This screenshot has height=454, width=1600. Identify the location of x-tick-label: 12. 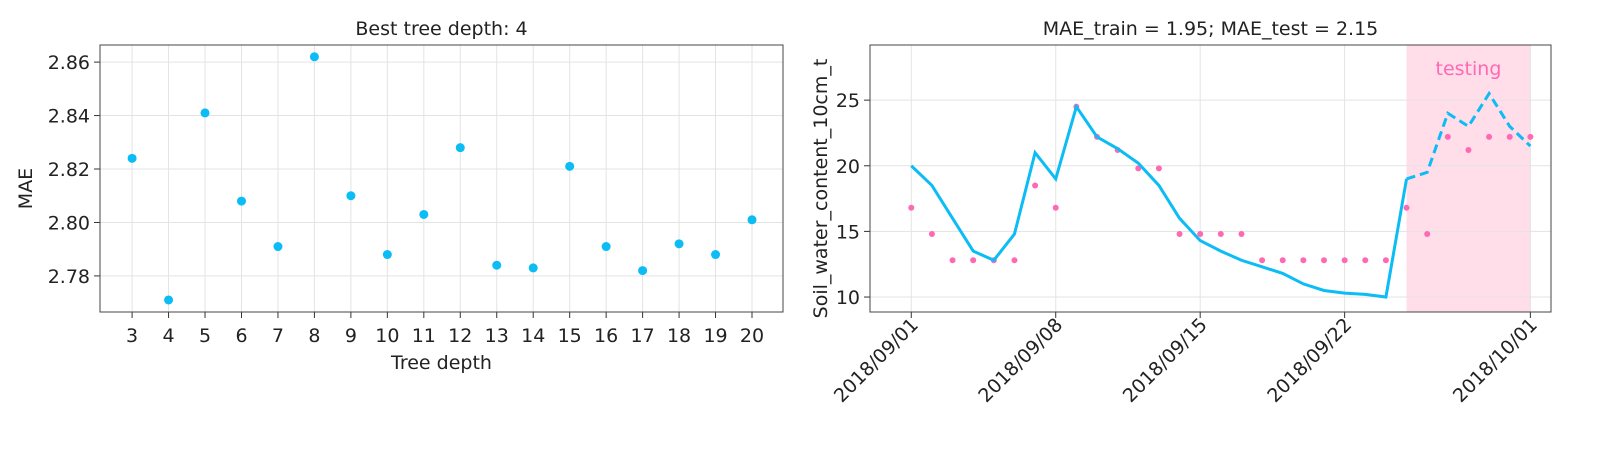
(460, 336).